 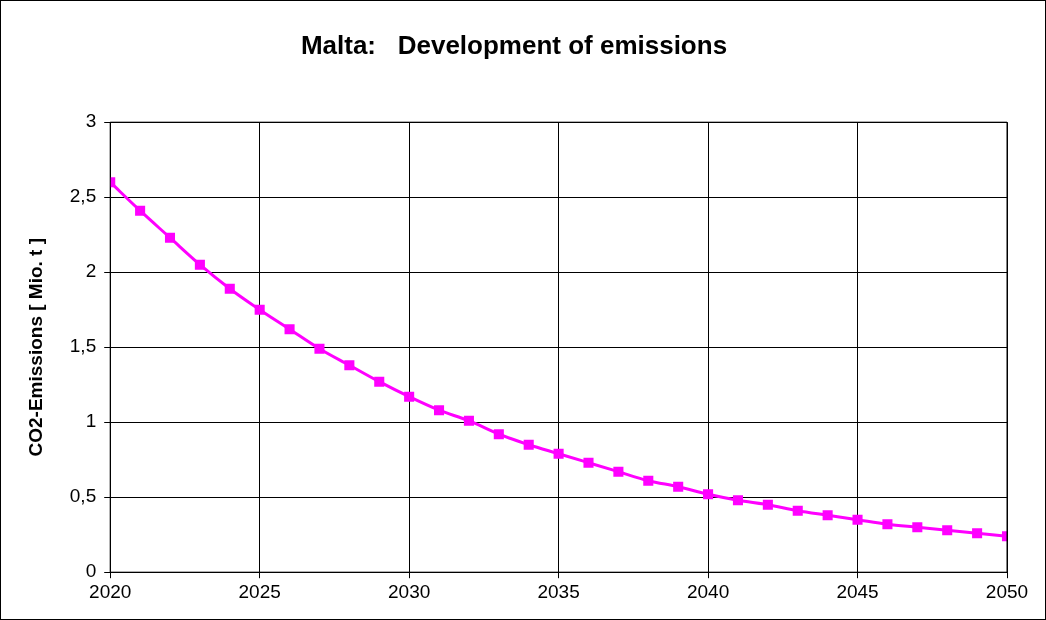 What do you see at coordinates (91, 571) in the screenshot?
I see `y-tick-label: 0` at bounding box center [91, 571].